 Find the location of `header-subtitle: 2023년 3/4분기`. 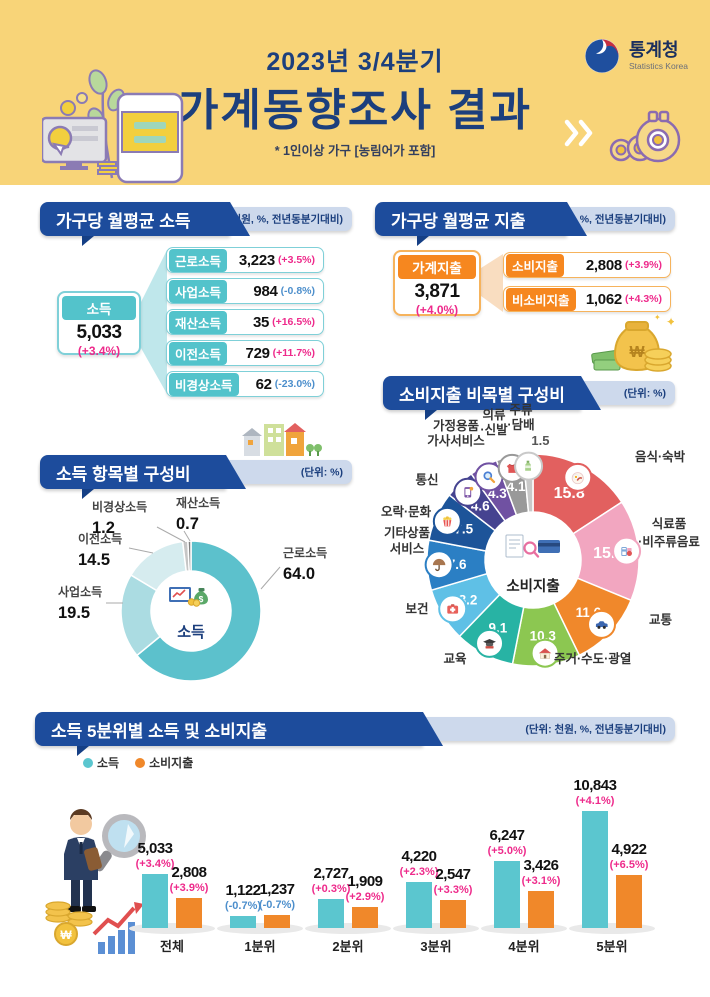

header-subtitle: 2023년 3/4분기 is located at coordinates (355, 62).